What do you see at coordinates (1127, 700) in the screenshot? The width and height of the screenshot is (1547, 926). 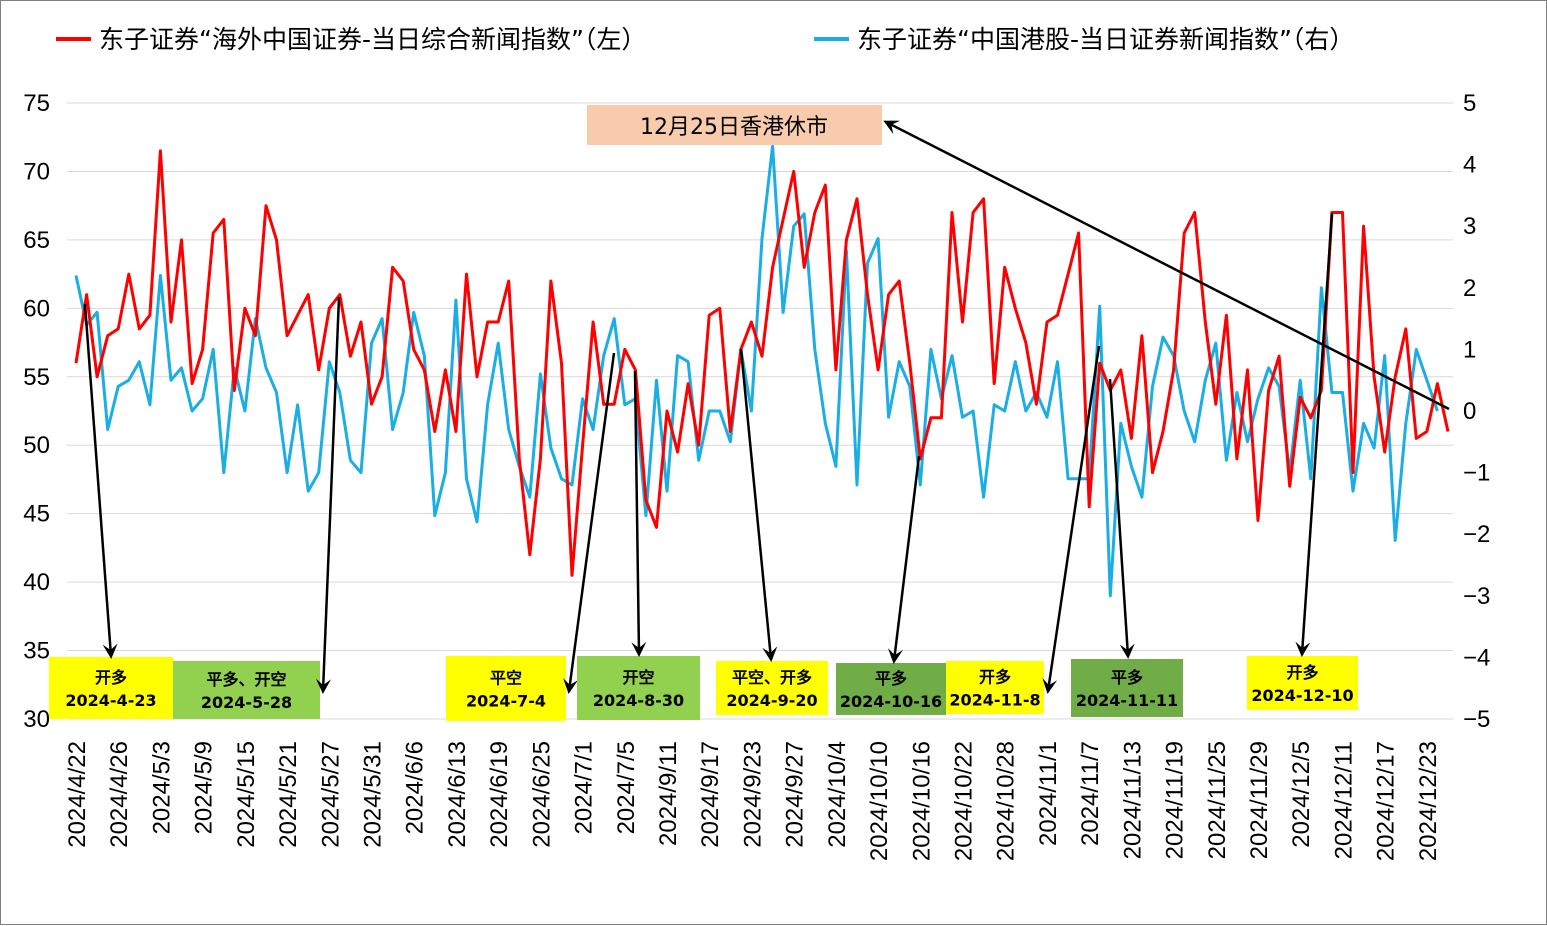 I see `annotation-date: 2024-11-11` at bounding box center [1127, 700].